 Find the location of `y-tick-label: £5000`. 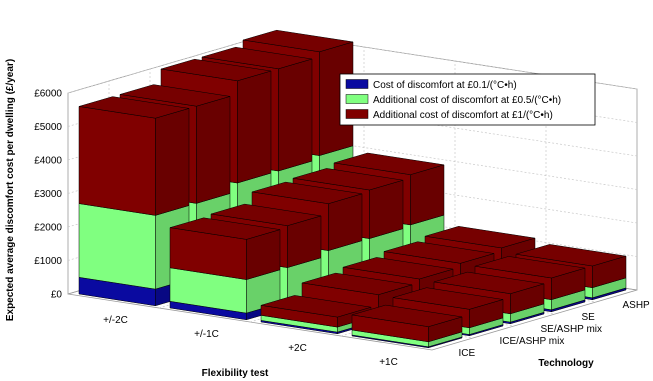

y-tick-label: £5000 is located at coordinates (48, 127).